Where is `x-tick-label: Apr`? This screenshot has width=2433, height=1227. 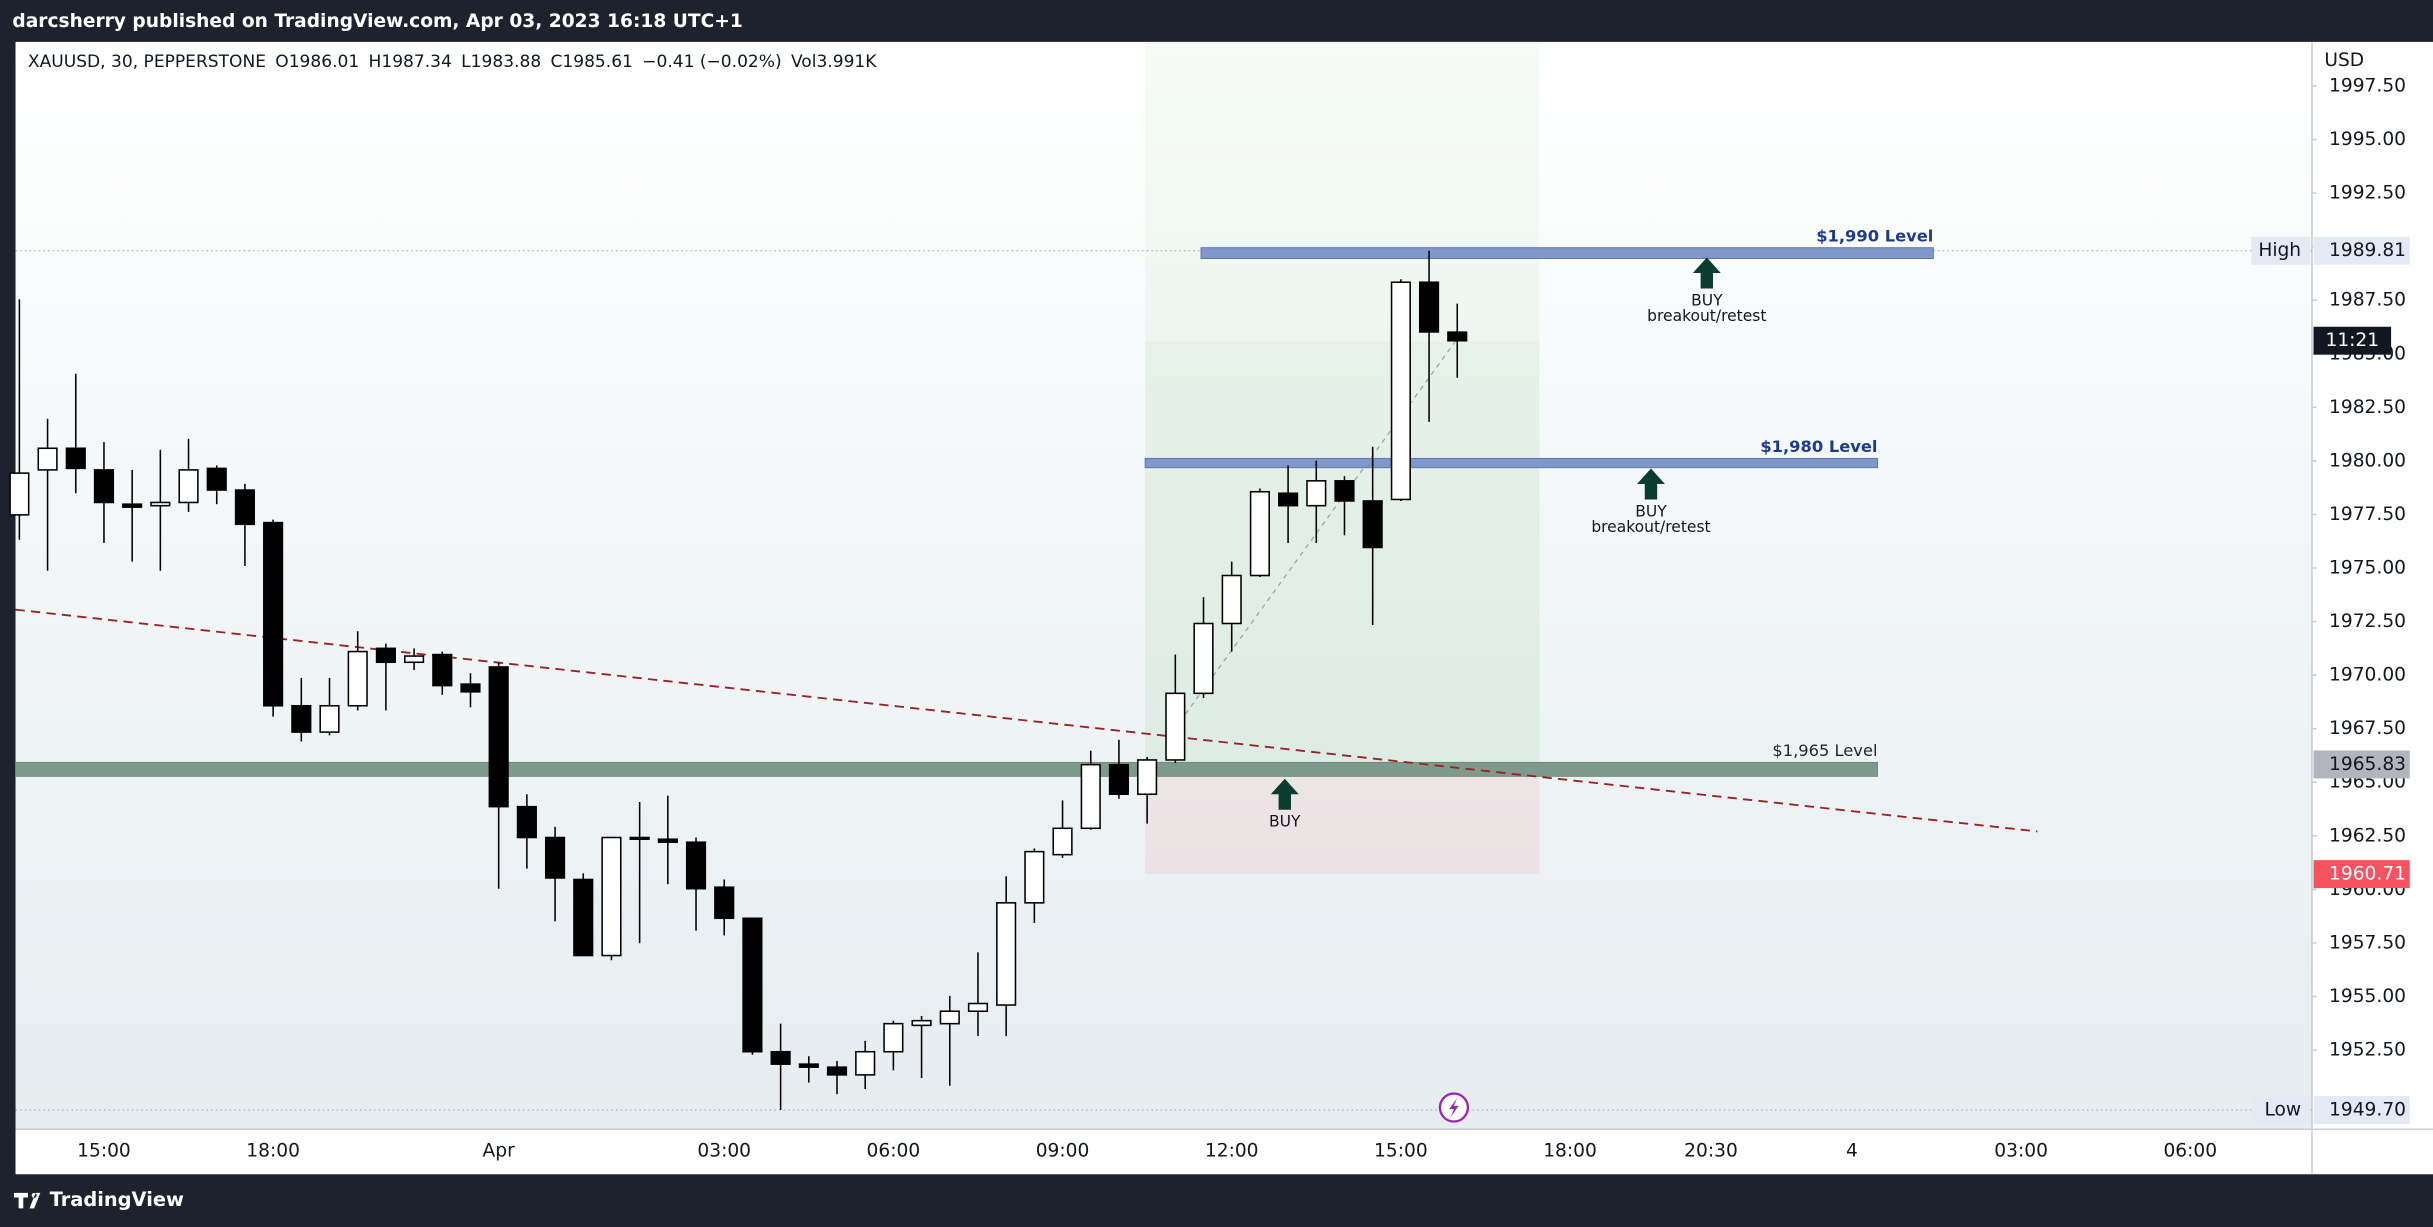
x-tick-label: Apr is located at coordinates (499, 1150).